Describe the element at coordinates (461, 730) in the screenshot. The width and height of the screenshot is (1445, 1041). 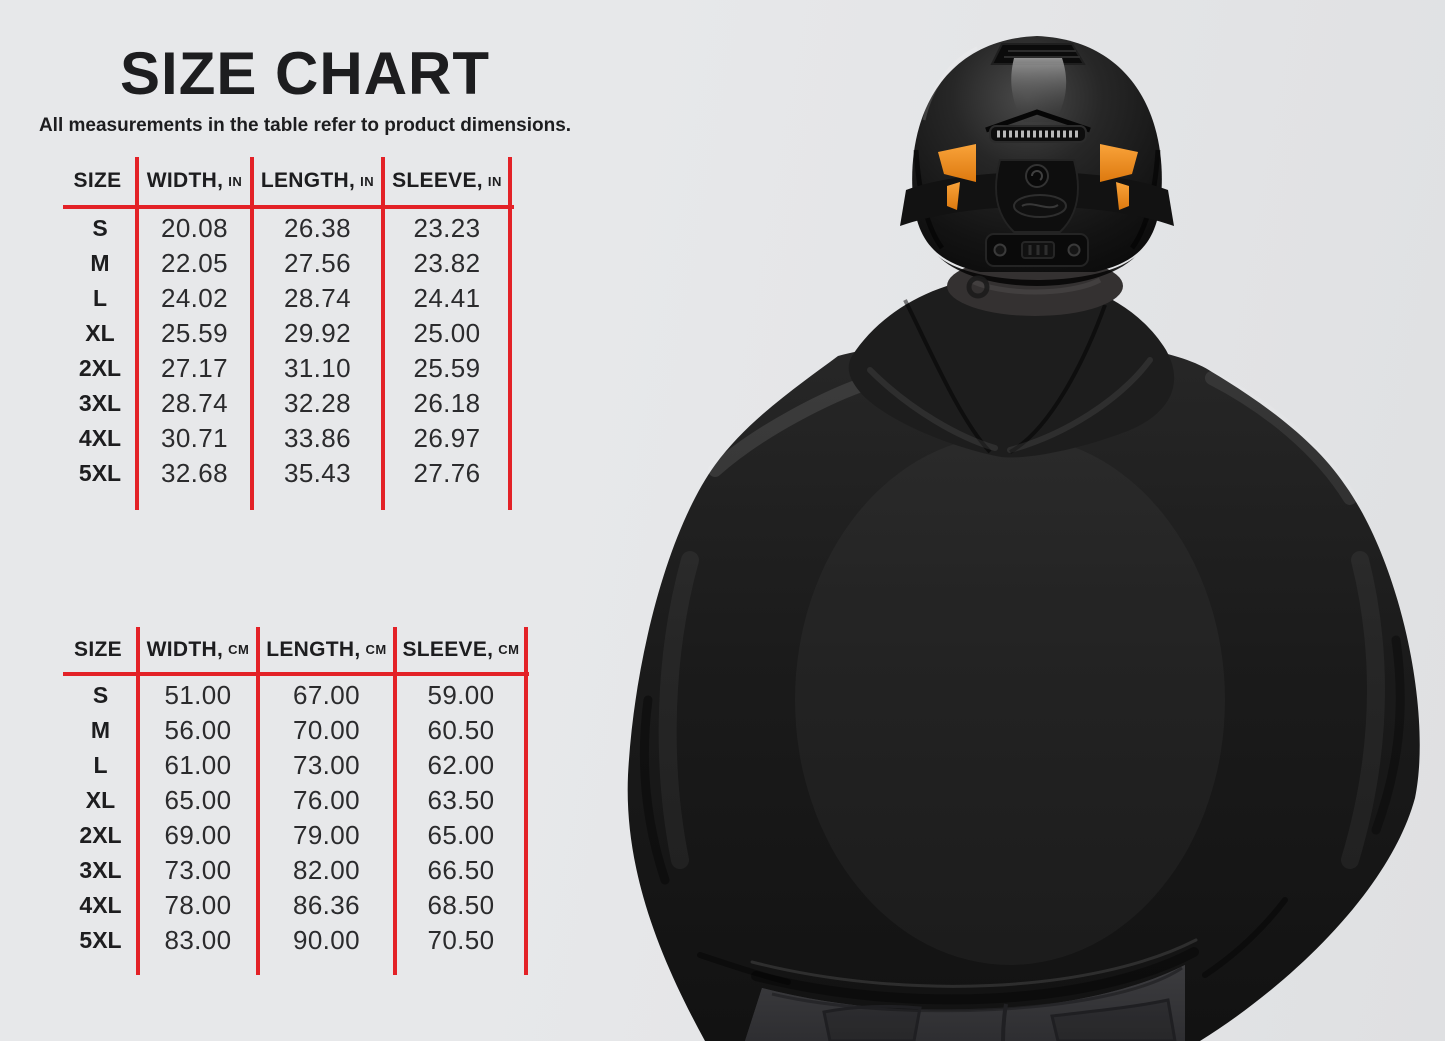
I see `value-cell: 60.50` at that location.